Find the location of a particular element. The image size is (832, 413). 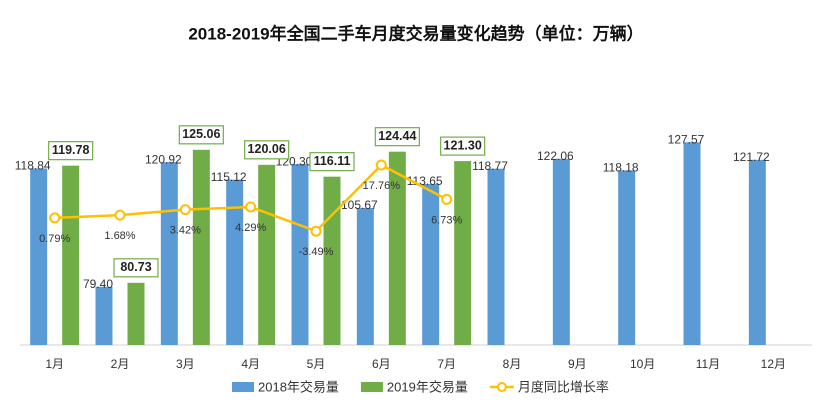

data-label: 124.44 is located at coordinates (397, 136).